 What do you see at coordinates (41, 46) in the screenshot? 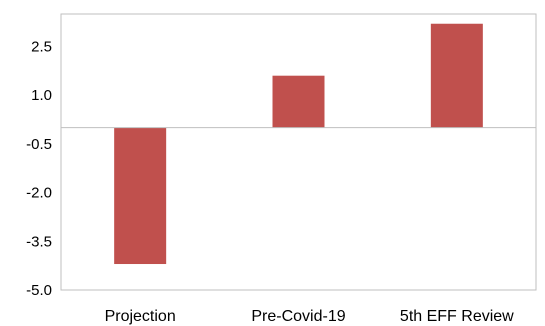
I see `y-tick-label: 2.5` at bounding box center [41, 46].